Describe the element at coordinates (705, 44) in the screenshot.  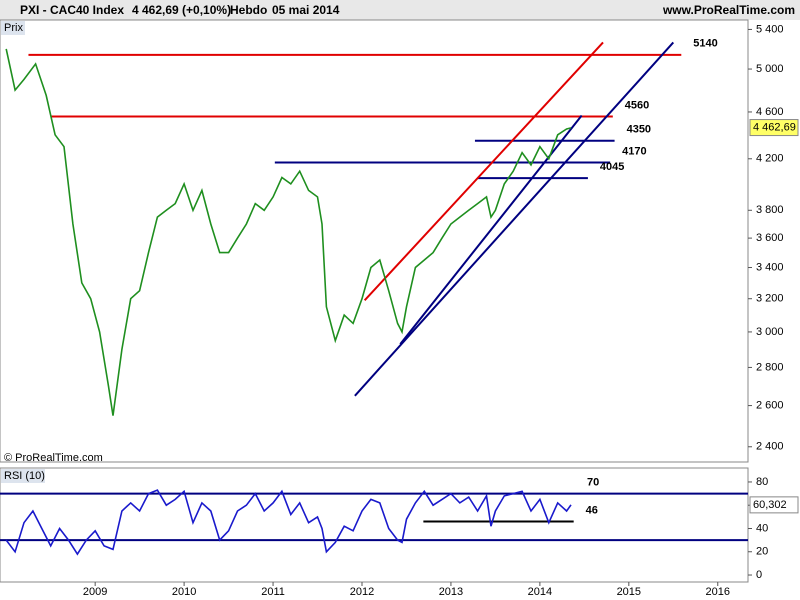
I see `level-label: 5140` at that location.